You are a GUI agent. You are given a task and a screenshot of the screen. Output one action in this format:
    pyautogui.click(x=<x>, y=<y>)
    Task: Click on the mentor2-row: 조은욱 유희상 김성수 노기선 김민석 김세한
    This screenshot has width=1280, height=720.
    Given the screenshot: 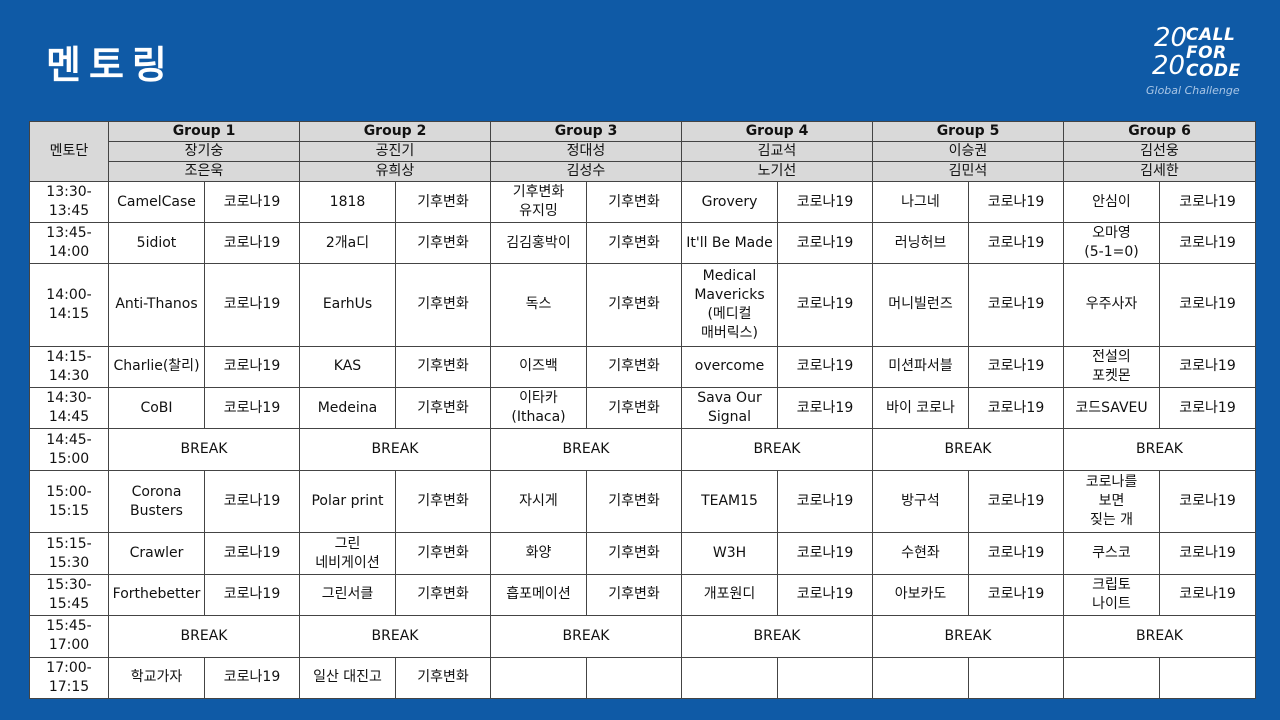 What is the action you would take?
    pyautogui.click(x=643, y=171)
    